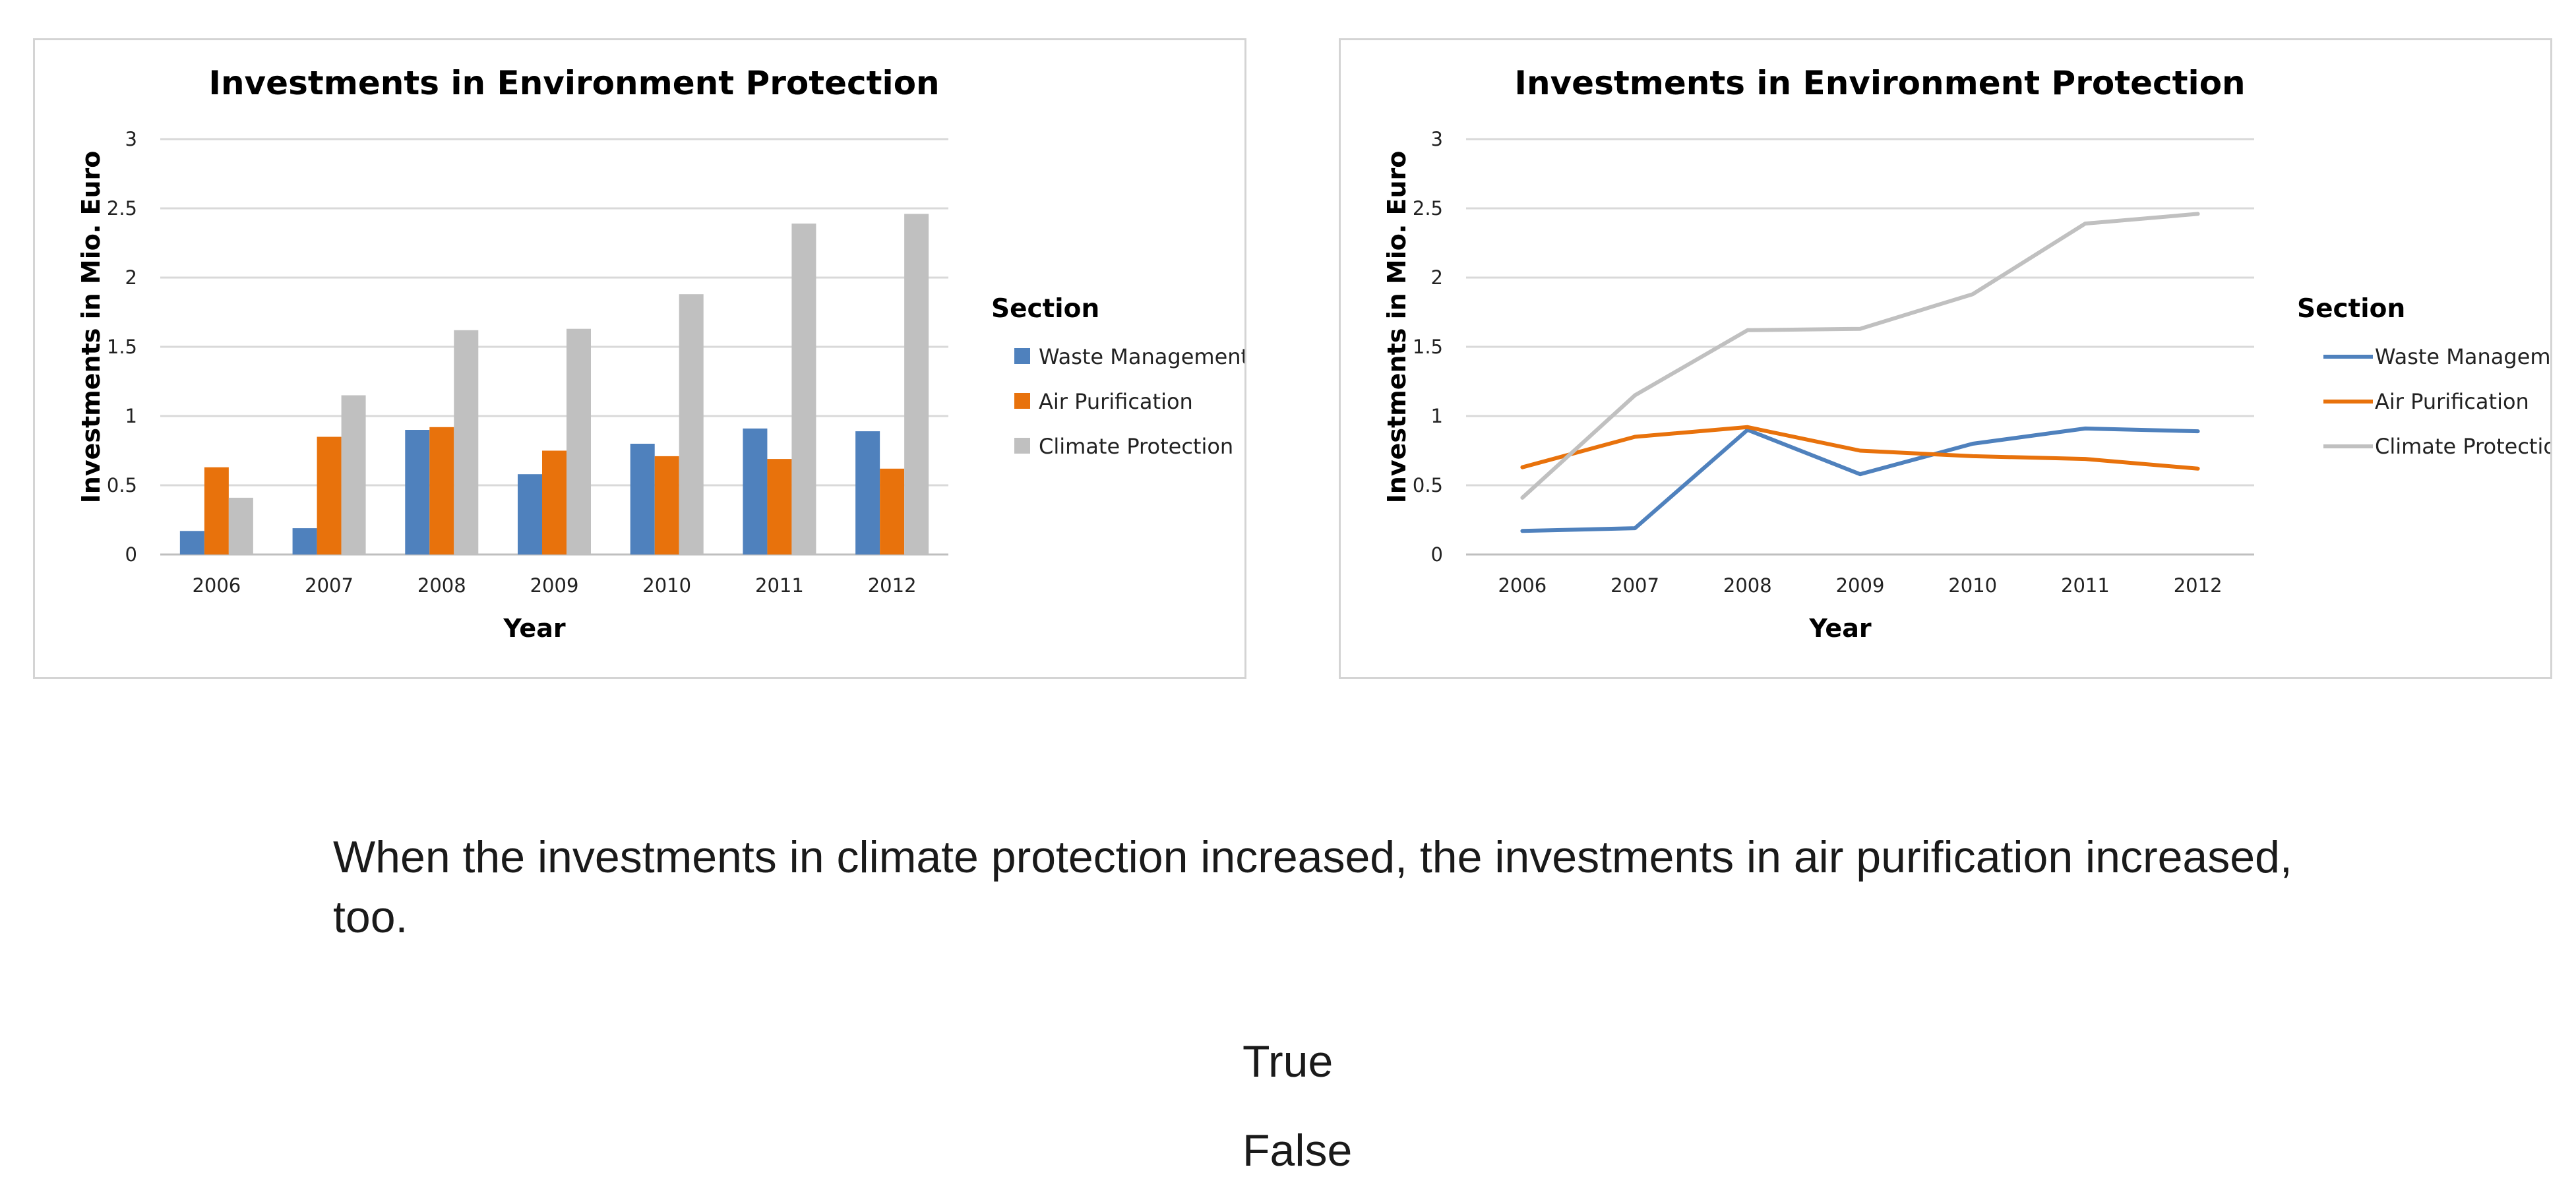  What do you see at coordinates (1022, 446) in the screenshot?
I see `legend-climate-protection-swatch` at bounding box center [1022, 446].